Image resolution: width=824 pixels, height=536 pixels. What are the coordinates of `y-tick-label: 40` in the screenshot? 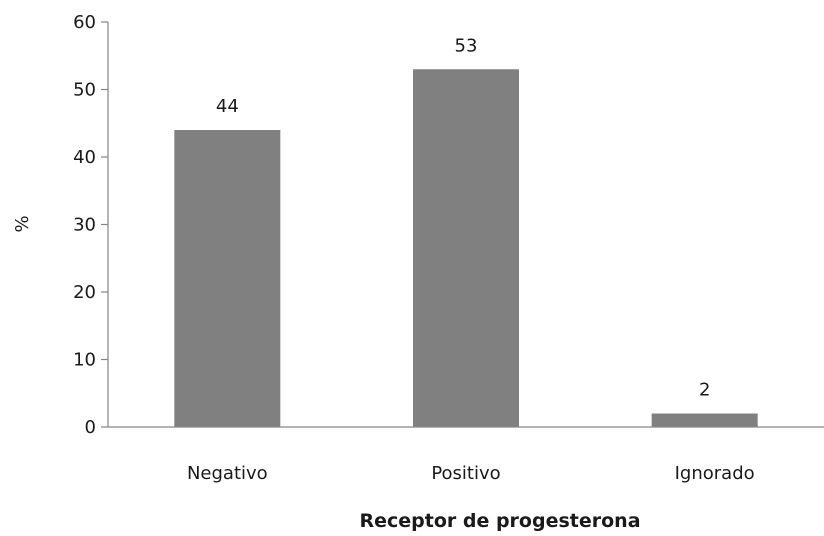 It's located at (84, 157).